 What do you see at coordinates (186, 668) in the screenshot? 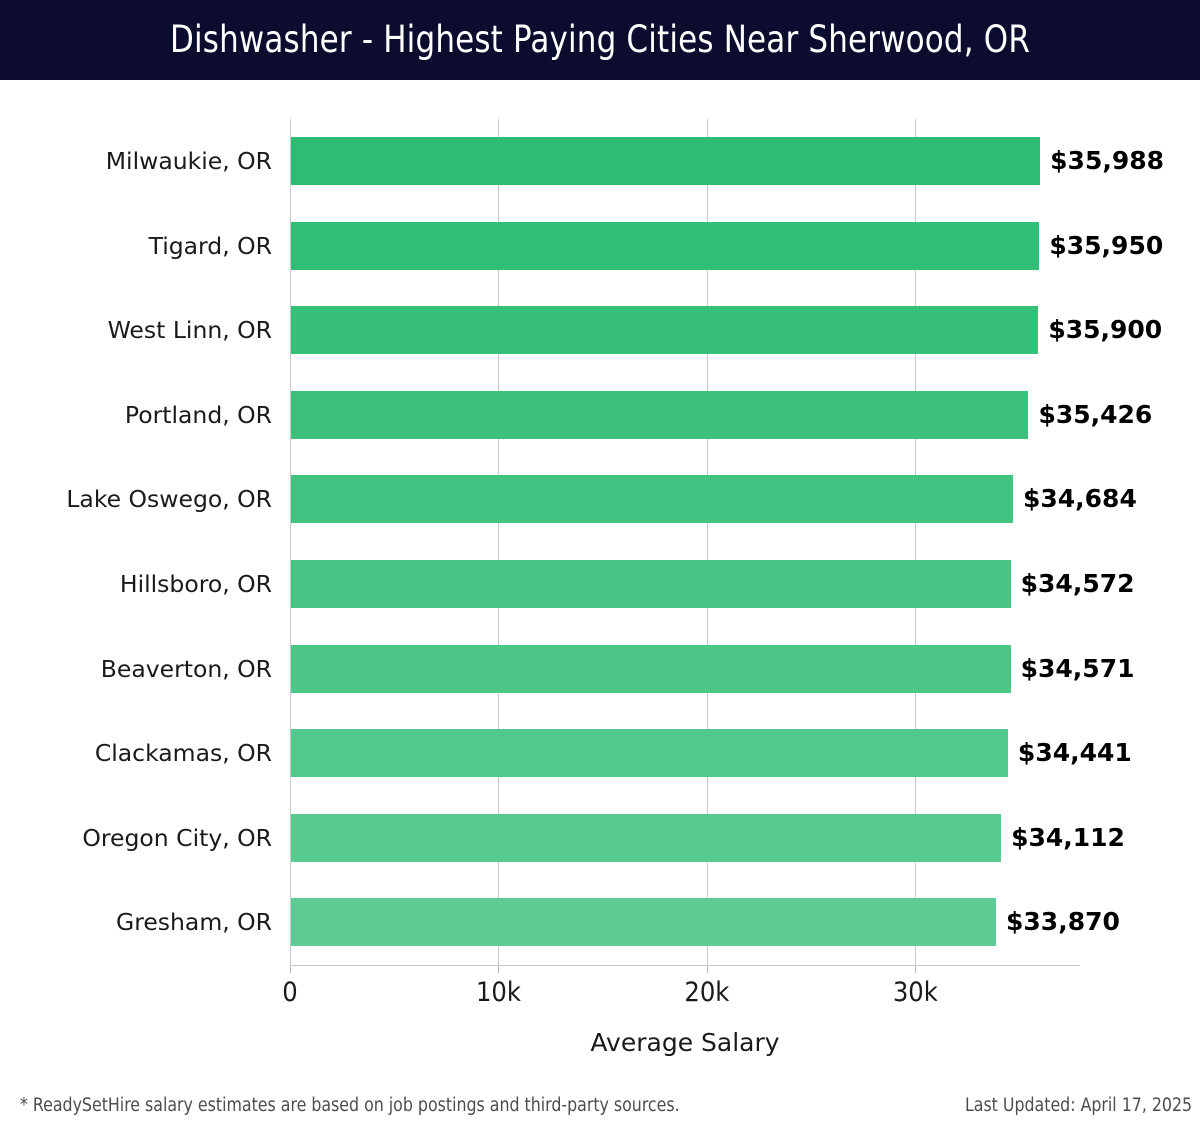
I see `category-label: Beaverton, OR` at bounding box center [186, 668].